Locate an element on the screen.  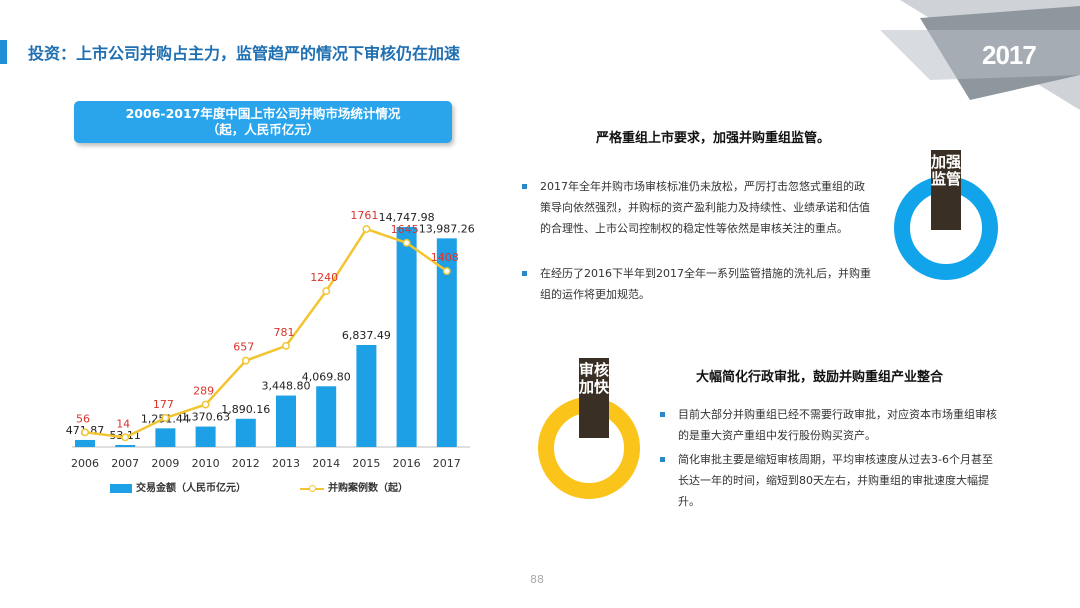
chart-header-line1: 2006-2017年度中国上市公司并购市场统计情况 is located at coordinates (263, 113).